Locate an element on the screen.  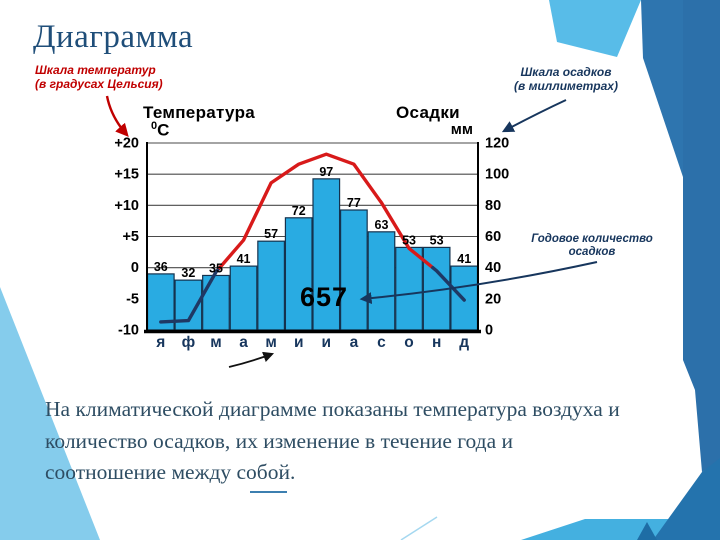
bar-value-label: 36 is located at coordinates (161, 267).